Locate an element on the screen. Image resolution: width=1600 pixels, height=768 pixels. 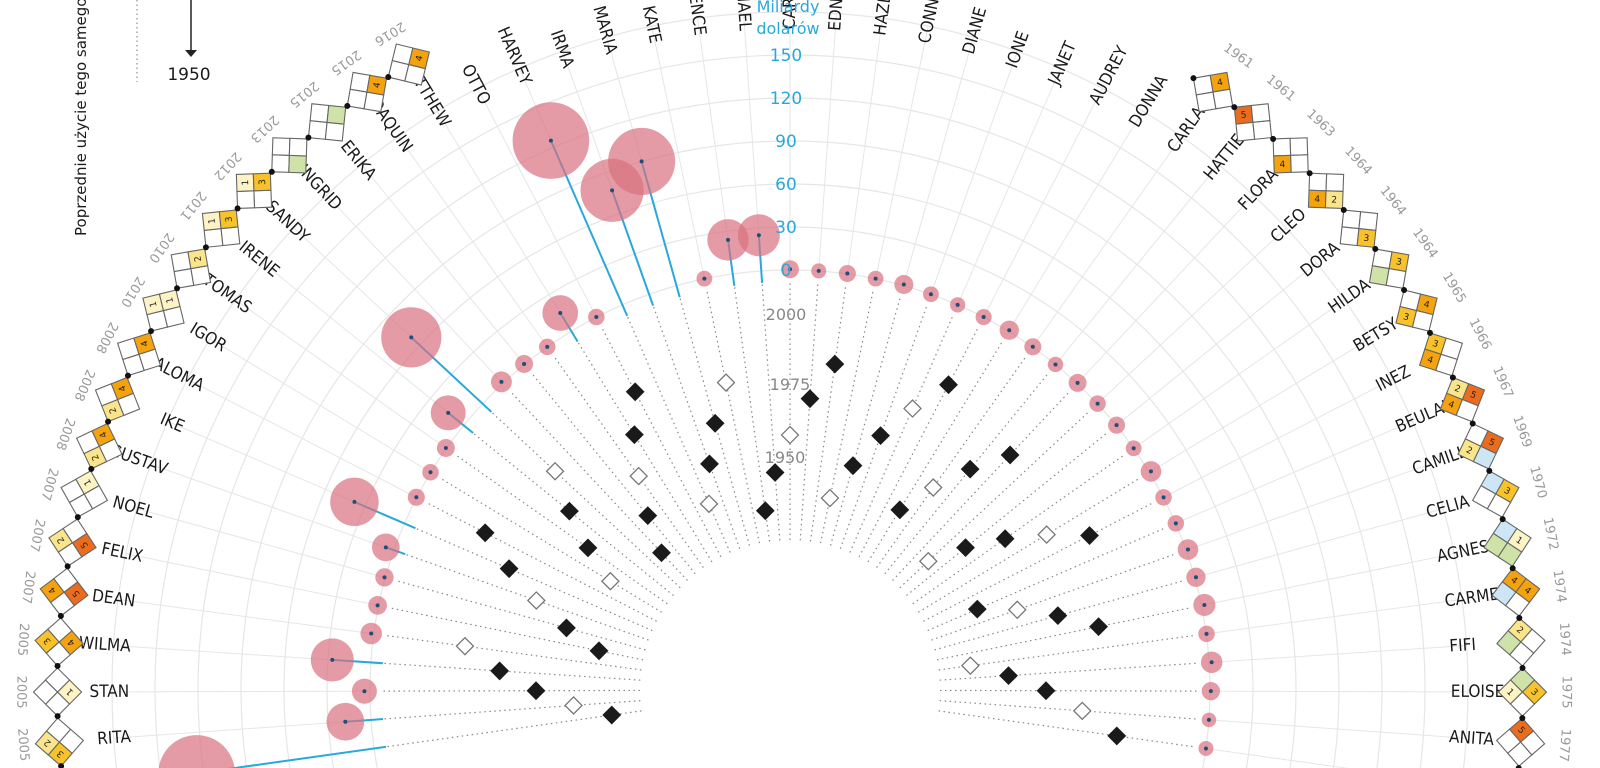
storm-name-label: CAROL is located at coordinates (790, 14).